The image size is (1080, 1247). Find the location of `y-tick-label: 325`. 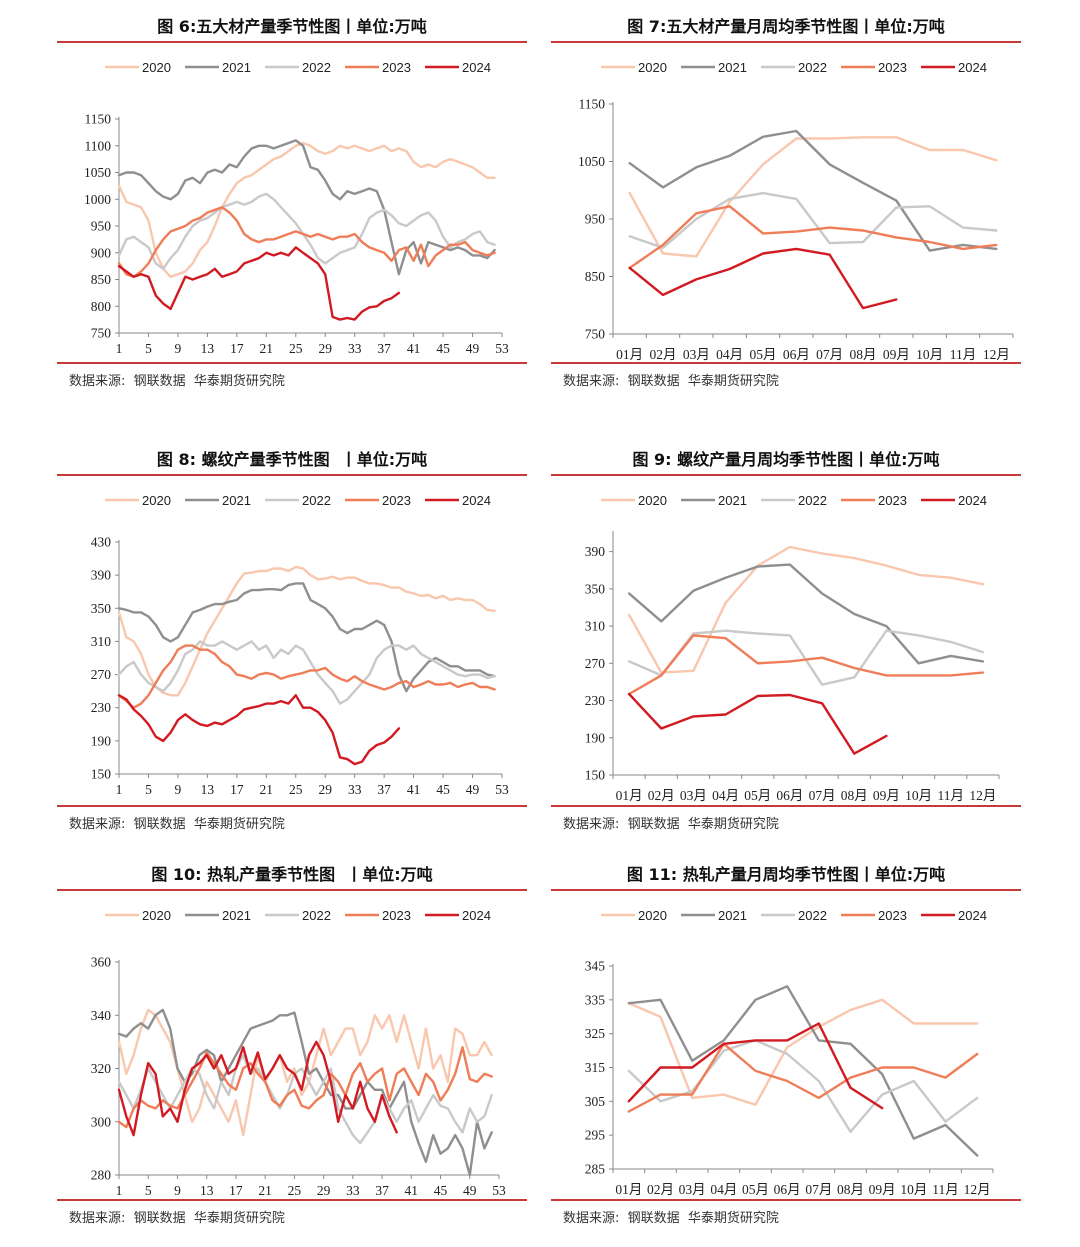

y-tick-label: 325 is located at coordinates (595, 1033).